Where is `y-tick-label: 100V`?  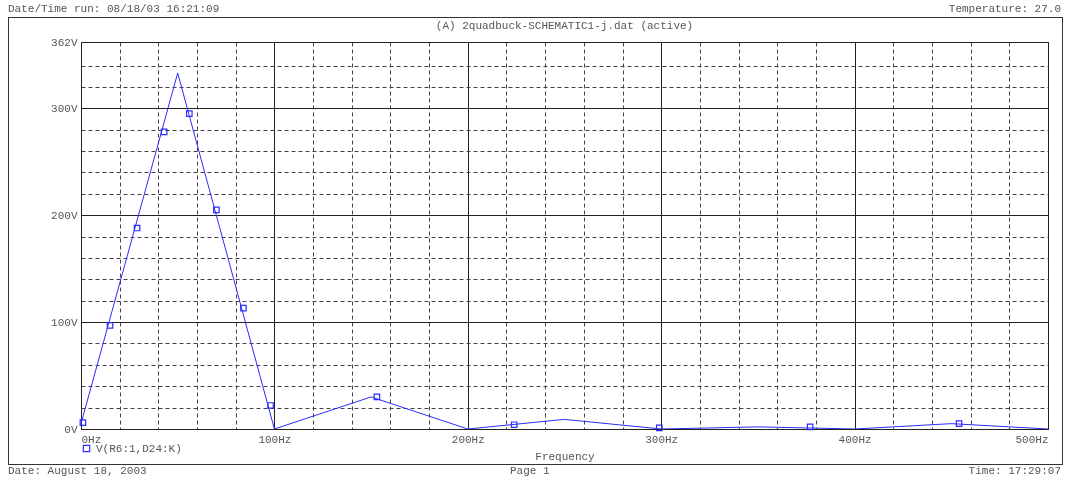 y-tick-label: 100V is located at coordinates (64, 322).